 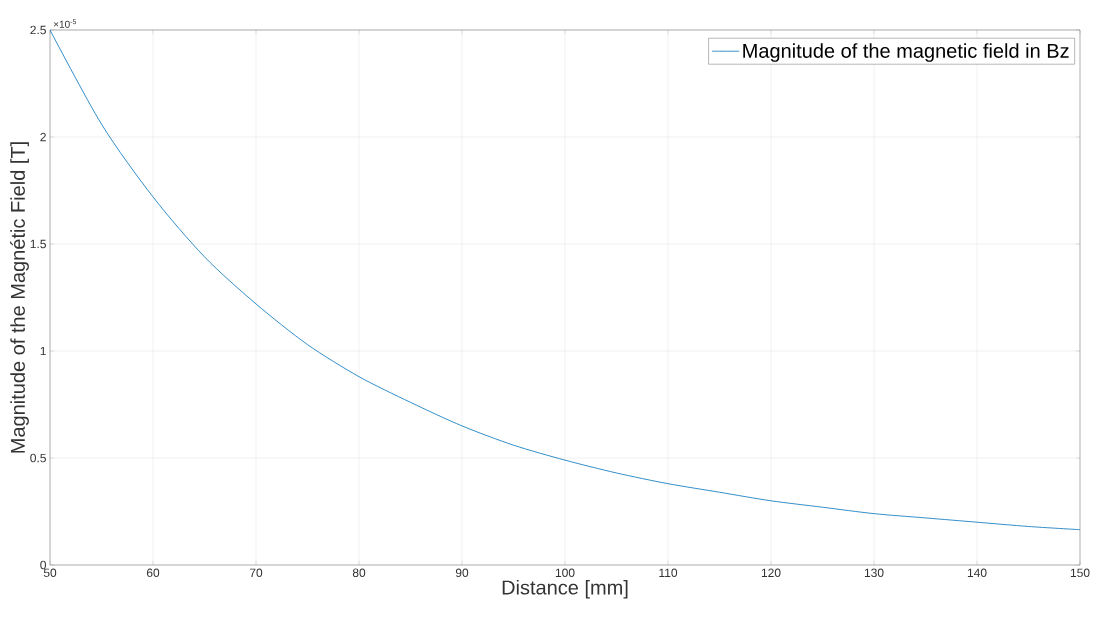 What do you see at coordinates (50, 573) in the screenshot?
I see `x-tick-label: 50` at bounding box center [50, 573].